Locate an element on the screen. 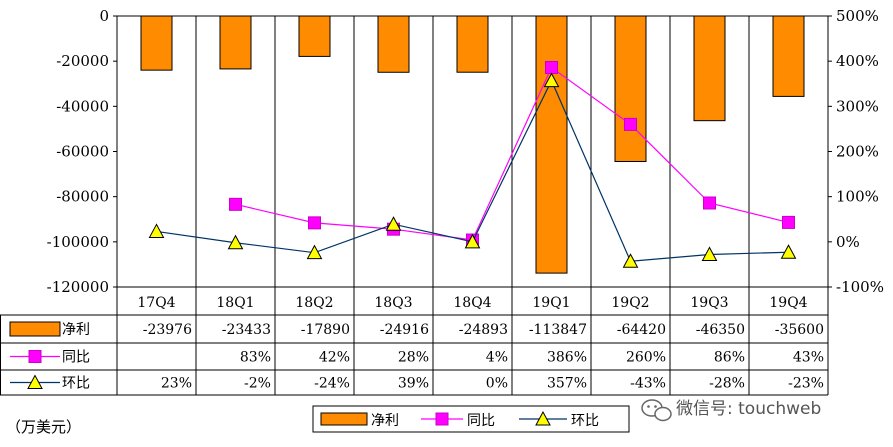 This screenshot has width=893, height=447. row-label: 同比 is located at coordinates (76, 358).